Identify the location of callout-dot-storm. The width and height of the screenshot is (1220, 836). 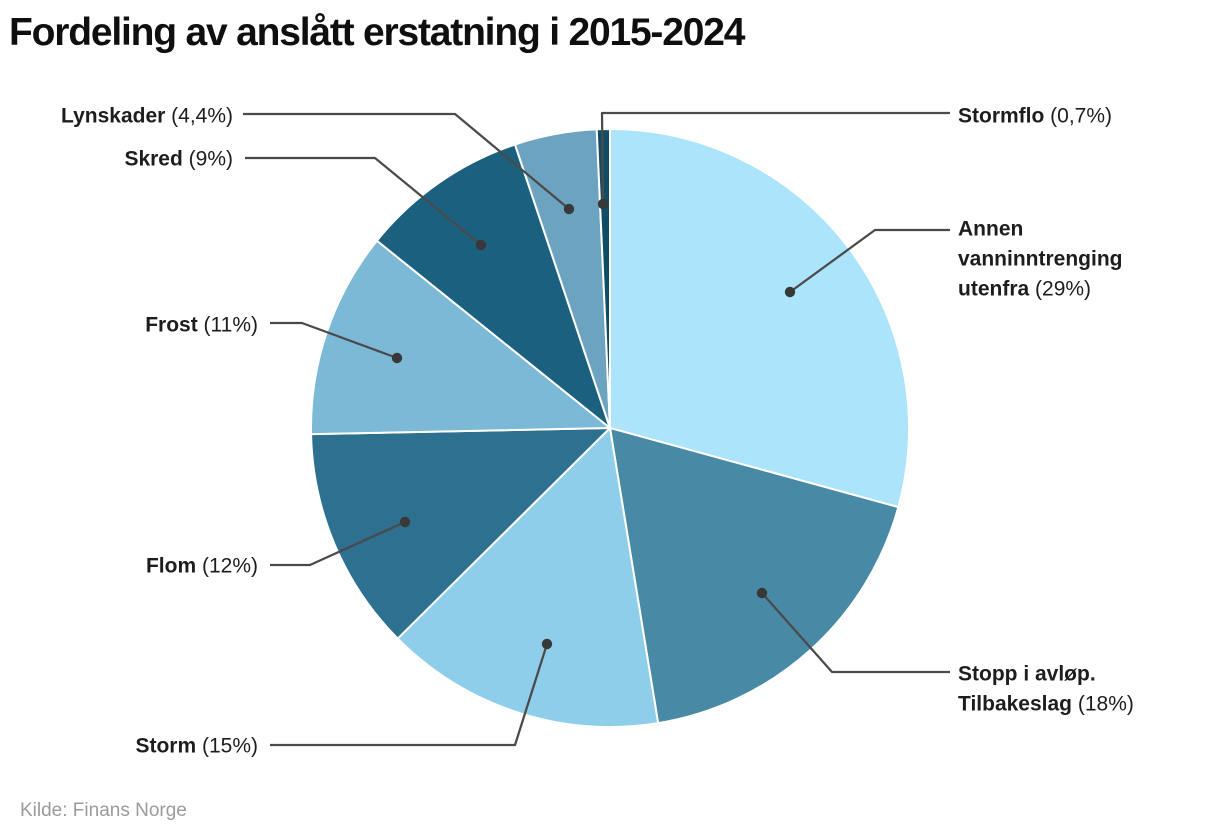
(547, 644).